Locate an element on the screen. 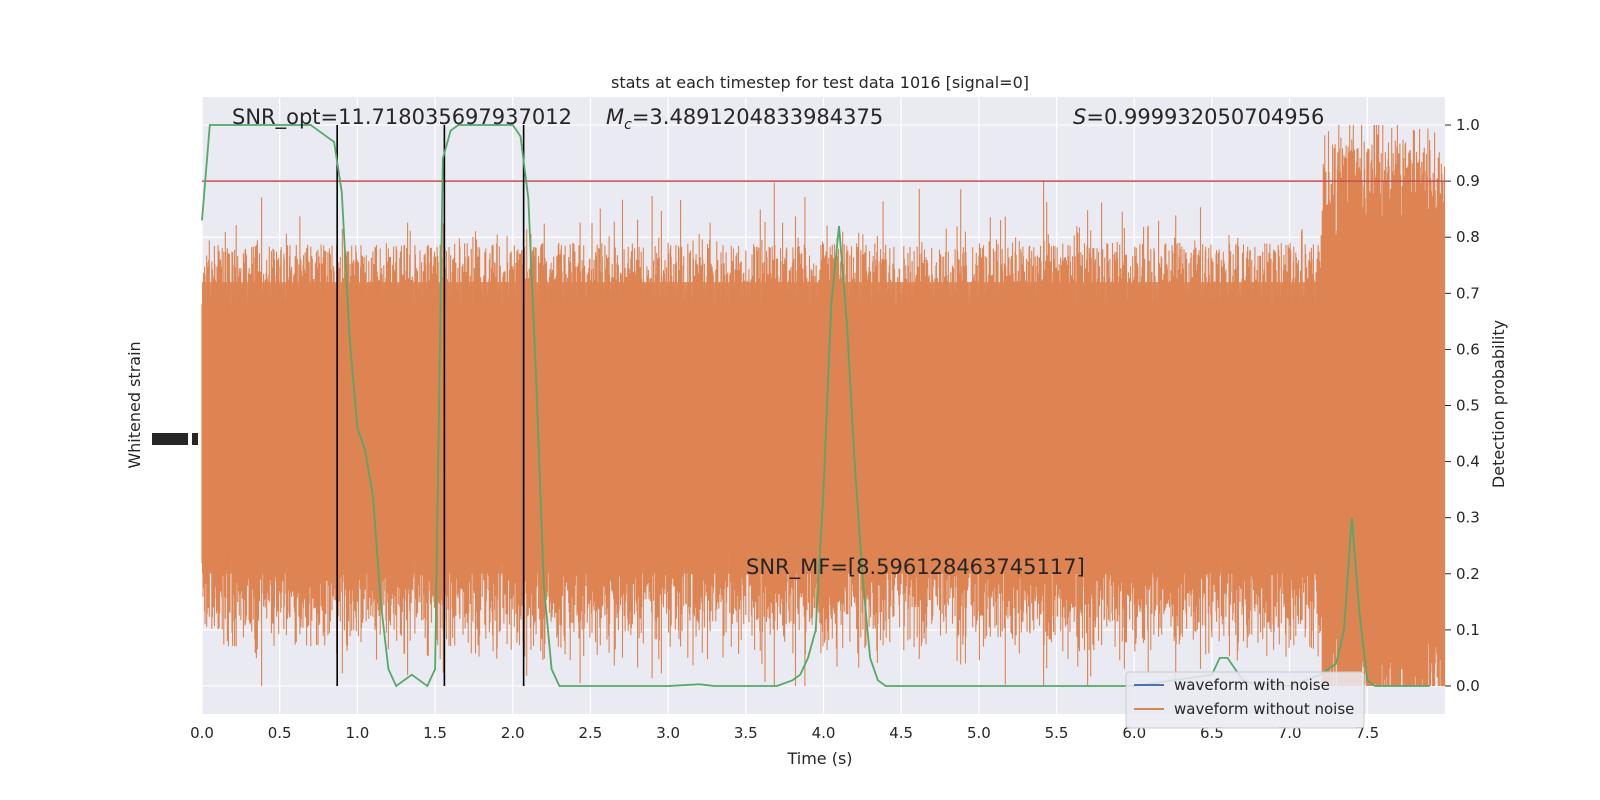  x-tick-label: 4.0 is located at coordinates (824, 733).